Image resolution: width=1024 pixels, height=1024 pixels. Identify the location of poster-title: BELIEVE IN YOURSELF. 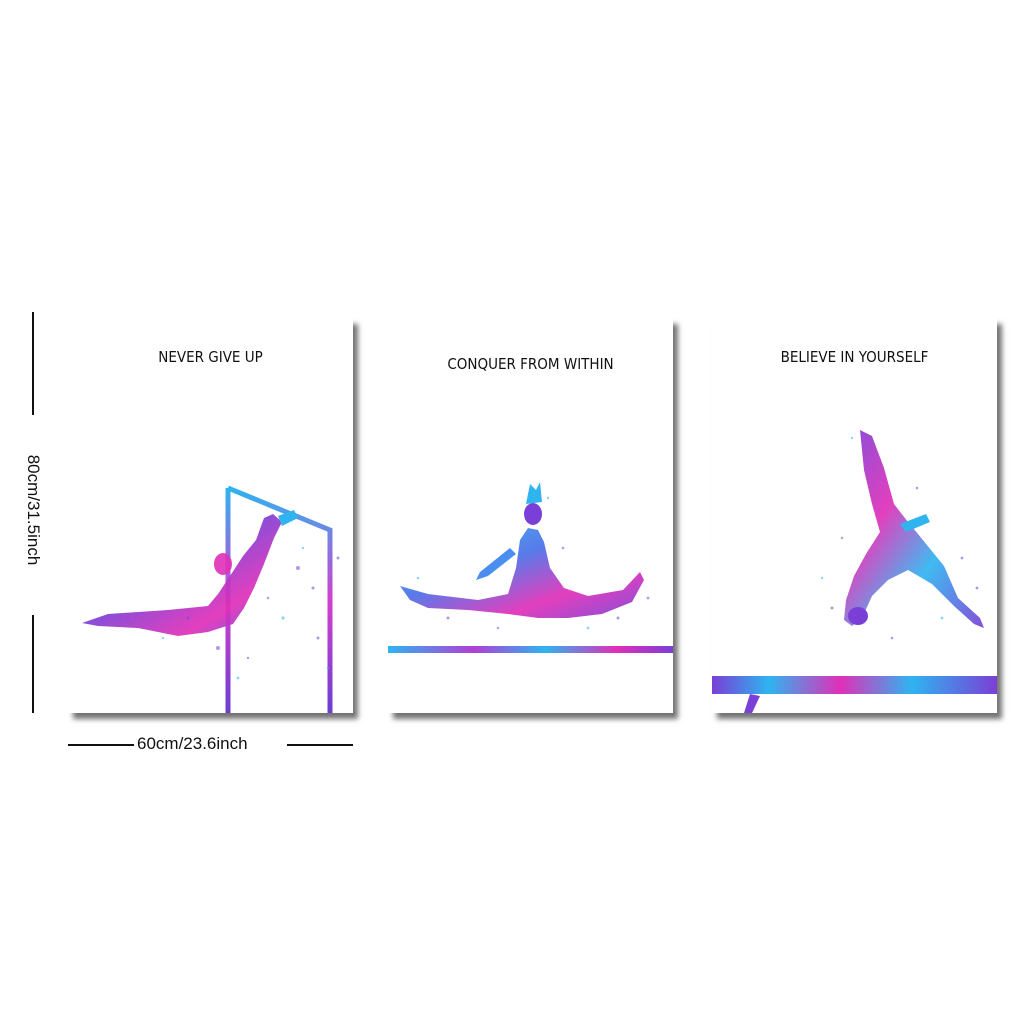
(854, 357).